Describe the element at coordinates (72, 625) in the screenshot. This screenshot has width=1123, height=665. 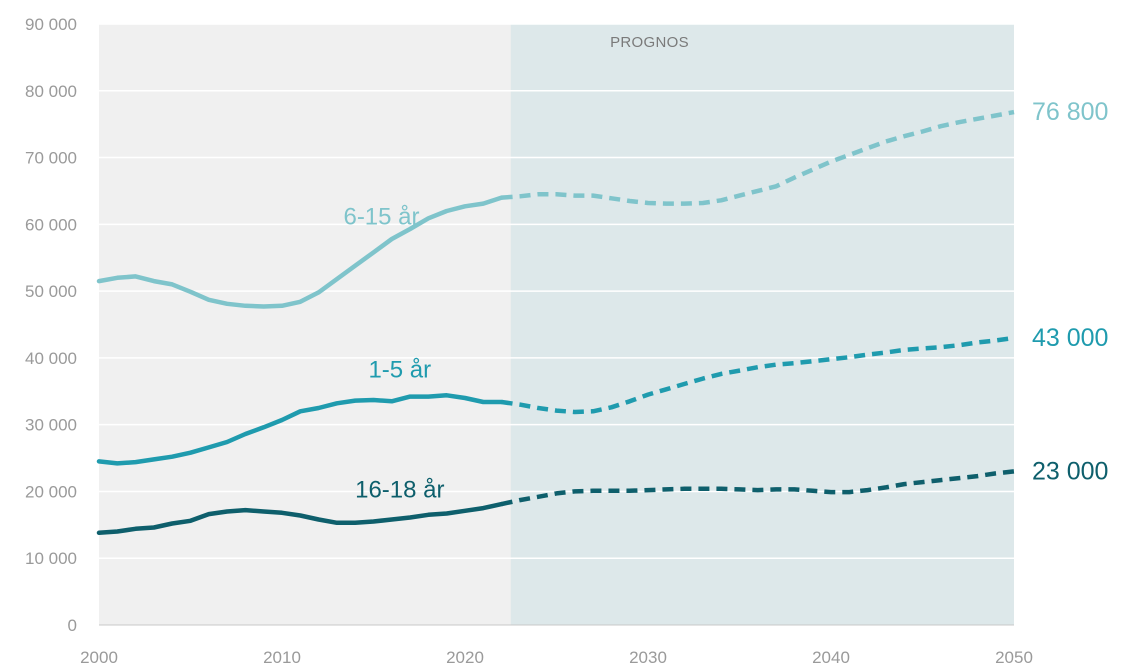
I see `y-tick-label: 0` at that location.